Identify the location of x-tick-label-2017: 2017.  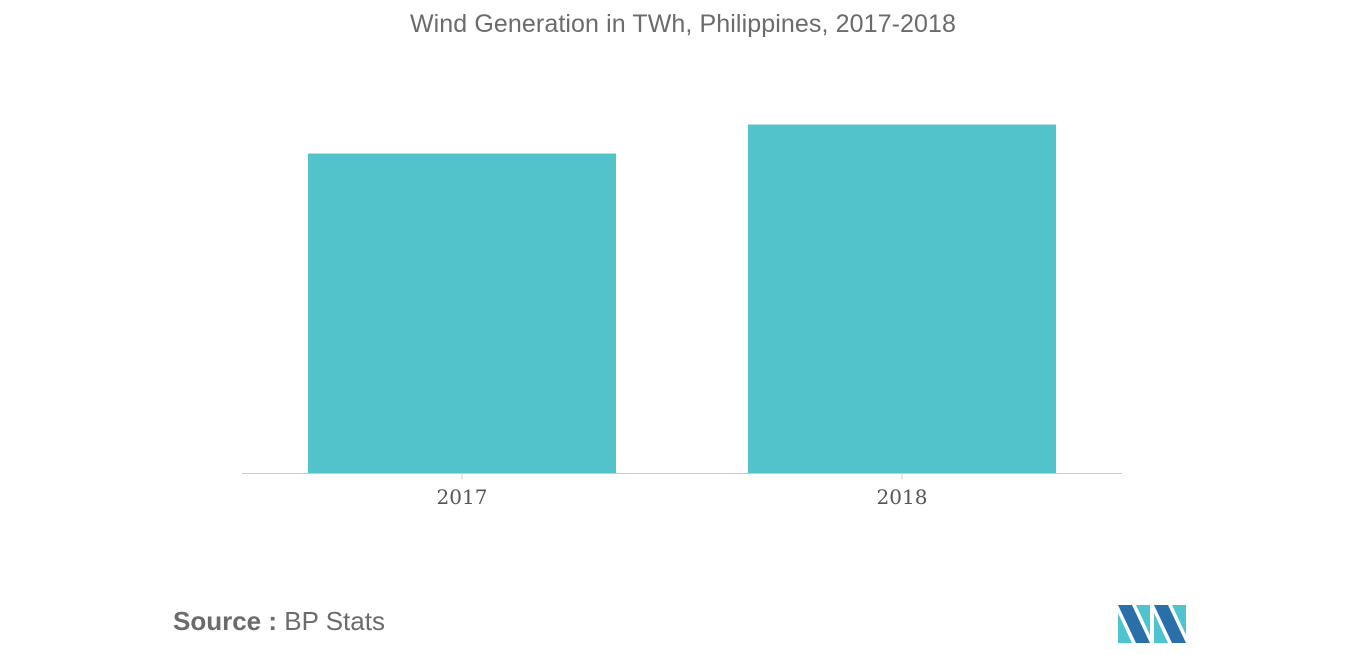
(462, 497).